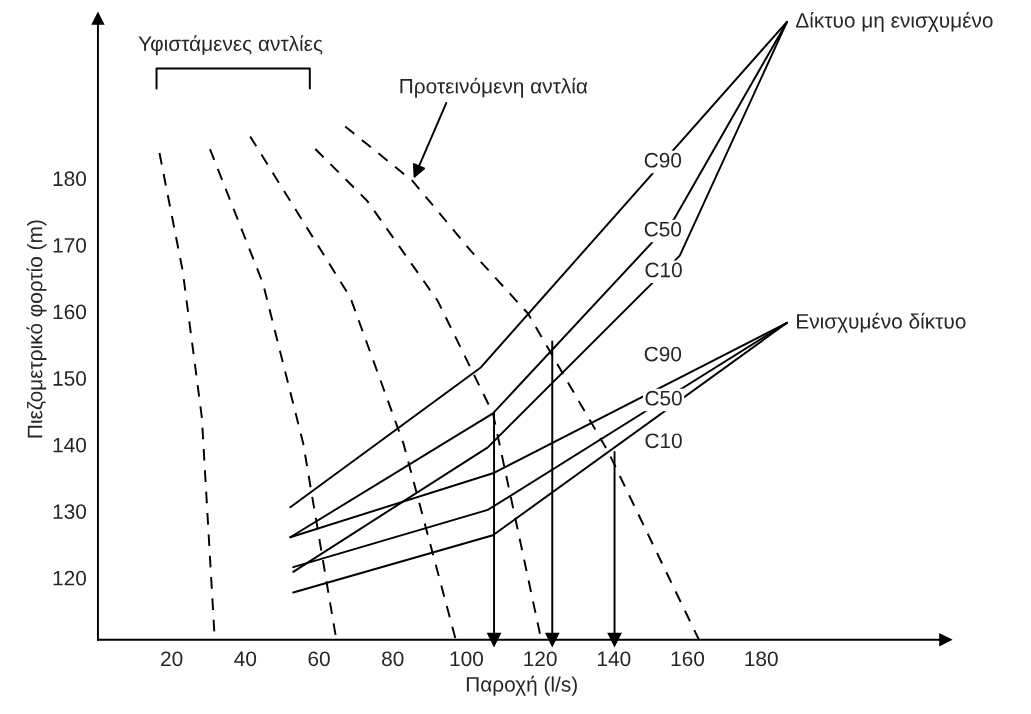  I want to click on x-tick-label: 40, so click(245, 659).